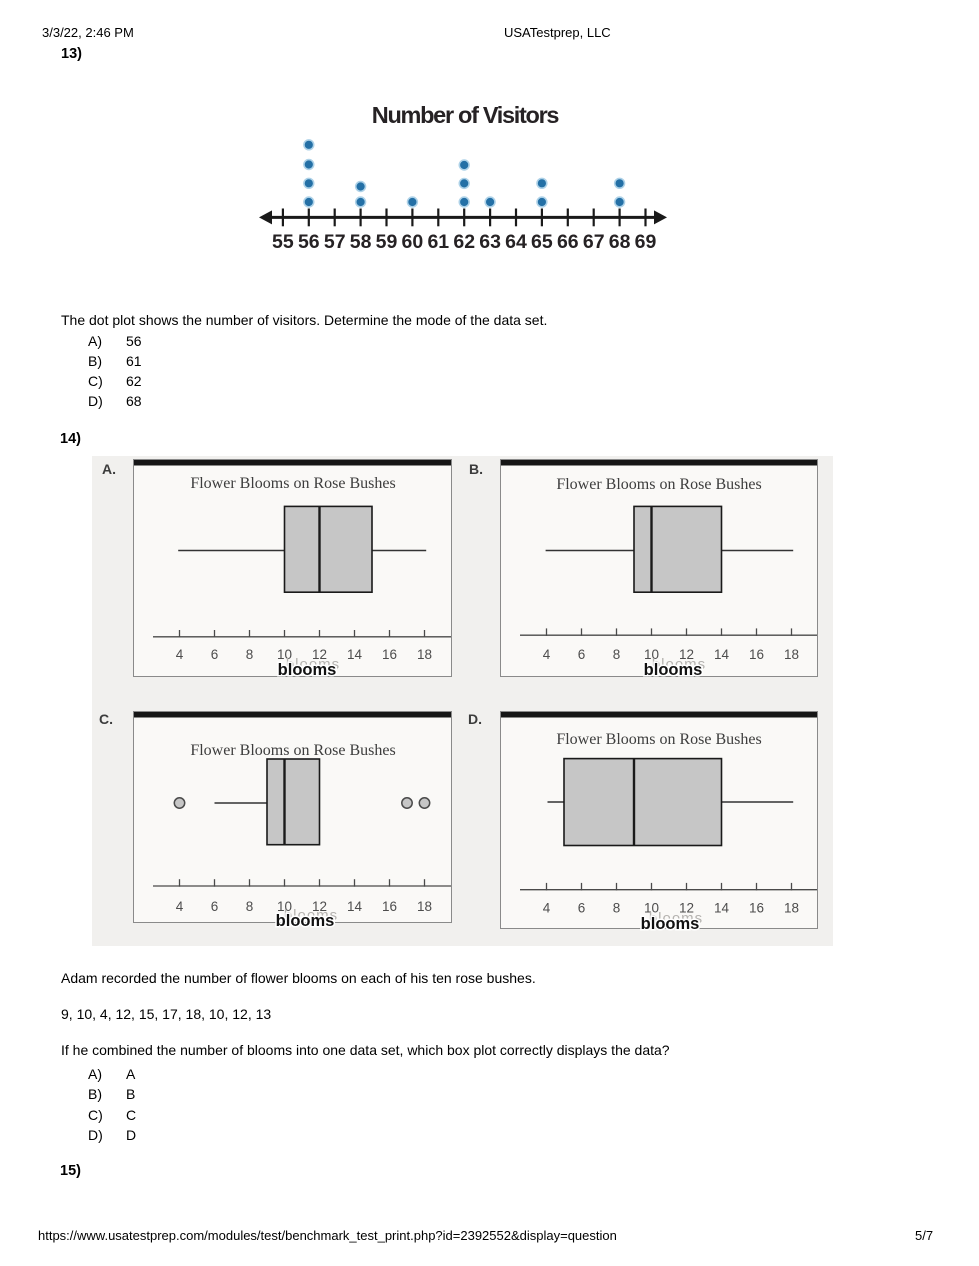  Describe the element at coordinates (464, 242) in the screenshot. I see `svg-text: 62` at that location.